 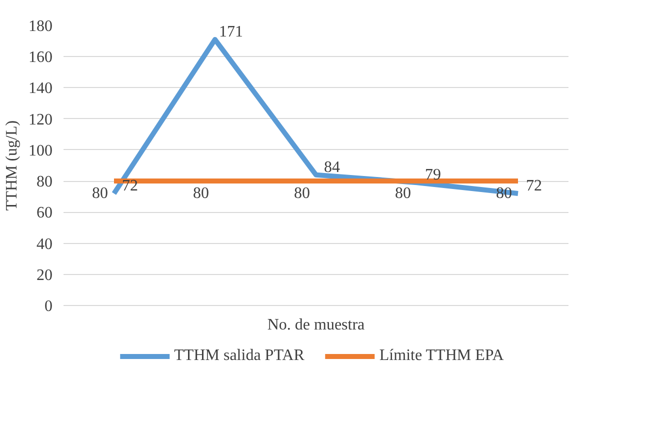 What do you see at coordinates (231, 32) in the screenshot?
I see `data-label: 171` at bounding box center [231, 32].